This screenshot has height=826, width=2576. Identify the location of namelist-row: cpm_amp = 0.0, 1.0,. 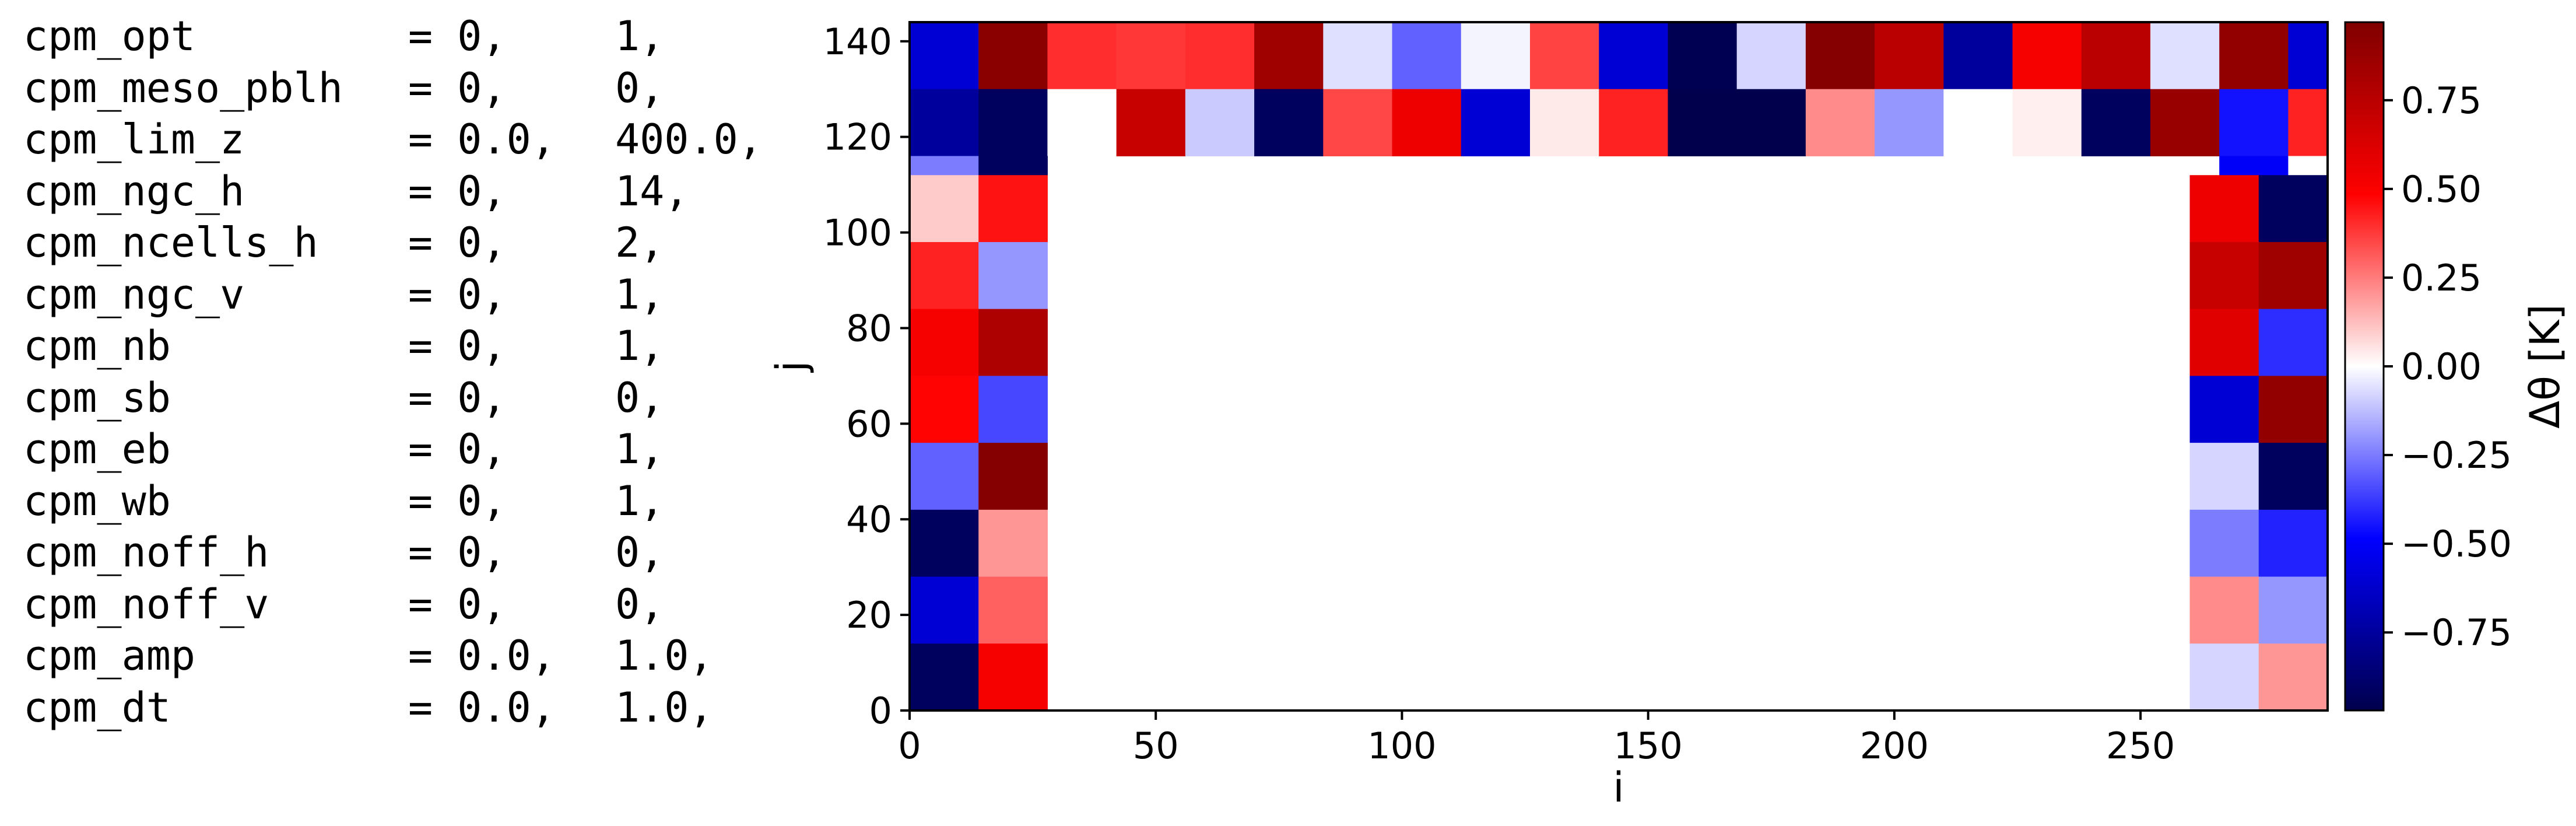
(393, 656).